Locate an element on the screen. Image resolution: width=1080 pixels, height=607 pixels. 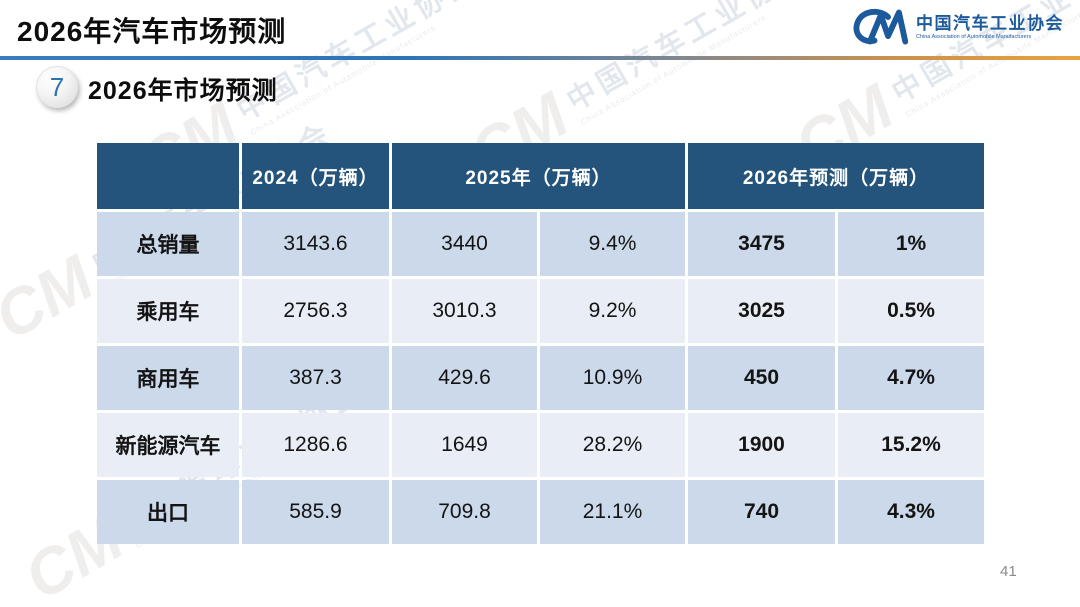
row-label: 新能源汽车 is located at coordinates (168, 445).